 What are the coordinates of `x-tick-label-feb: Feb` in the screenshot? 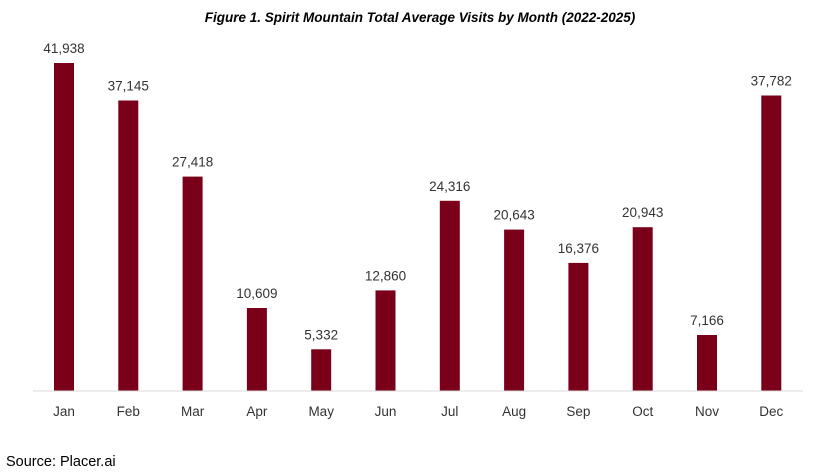 It's located at (128, 411).